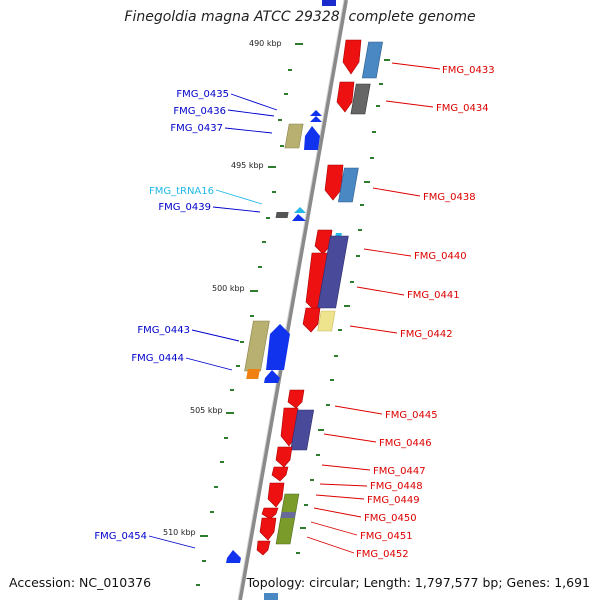 The height and width of the screenshot is (600, 600). What do you see at coordinates (247, 165) in the screenshot?
I see `scale-label-495kbp: 495 kbp` at bounding box center [247, 165].